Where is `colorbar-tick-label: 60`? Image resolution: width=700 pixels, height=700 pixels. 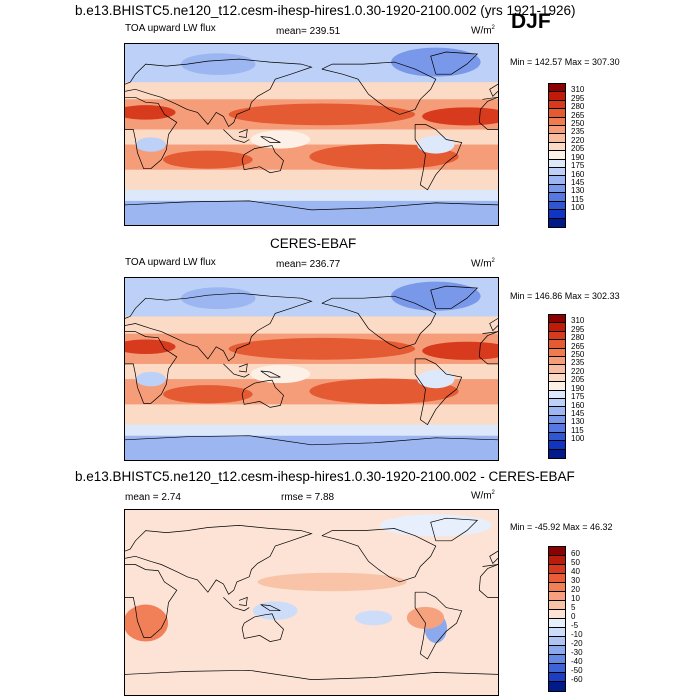 colorbar-tick-label: 60 is located at coordinates (575, 553).